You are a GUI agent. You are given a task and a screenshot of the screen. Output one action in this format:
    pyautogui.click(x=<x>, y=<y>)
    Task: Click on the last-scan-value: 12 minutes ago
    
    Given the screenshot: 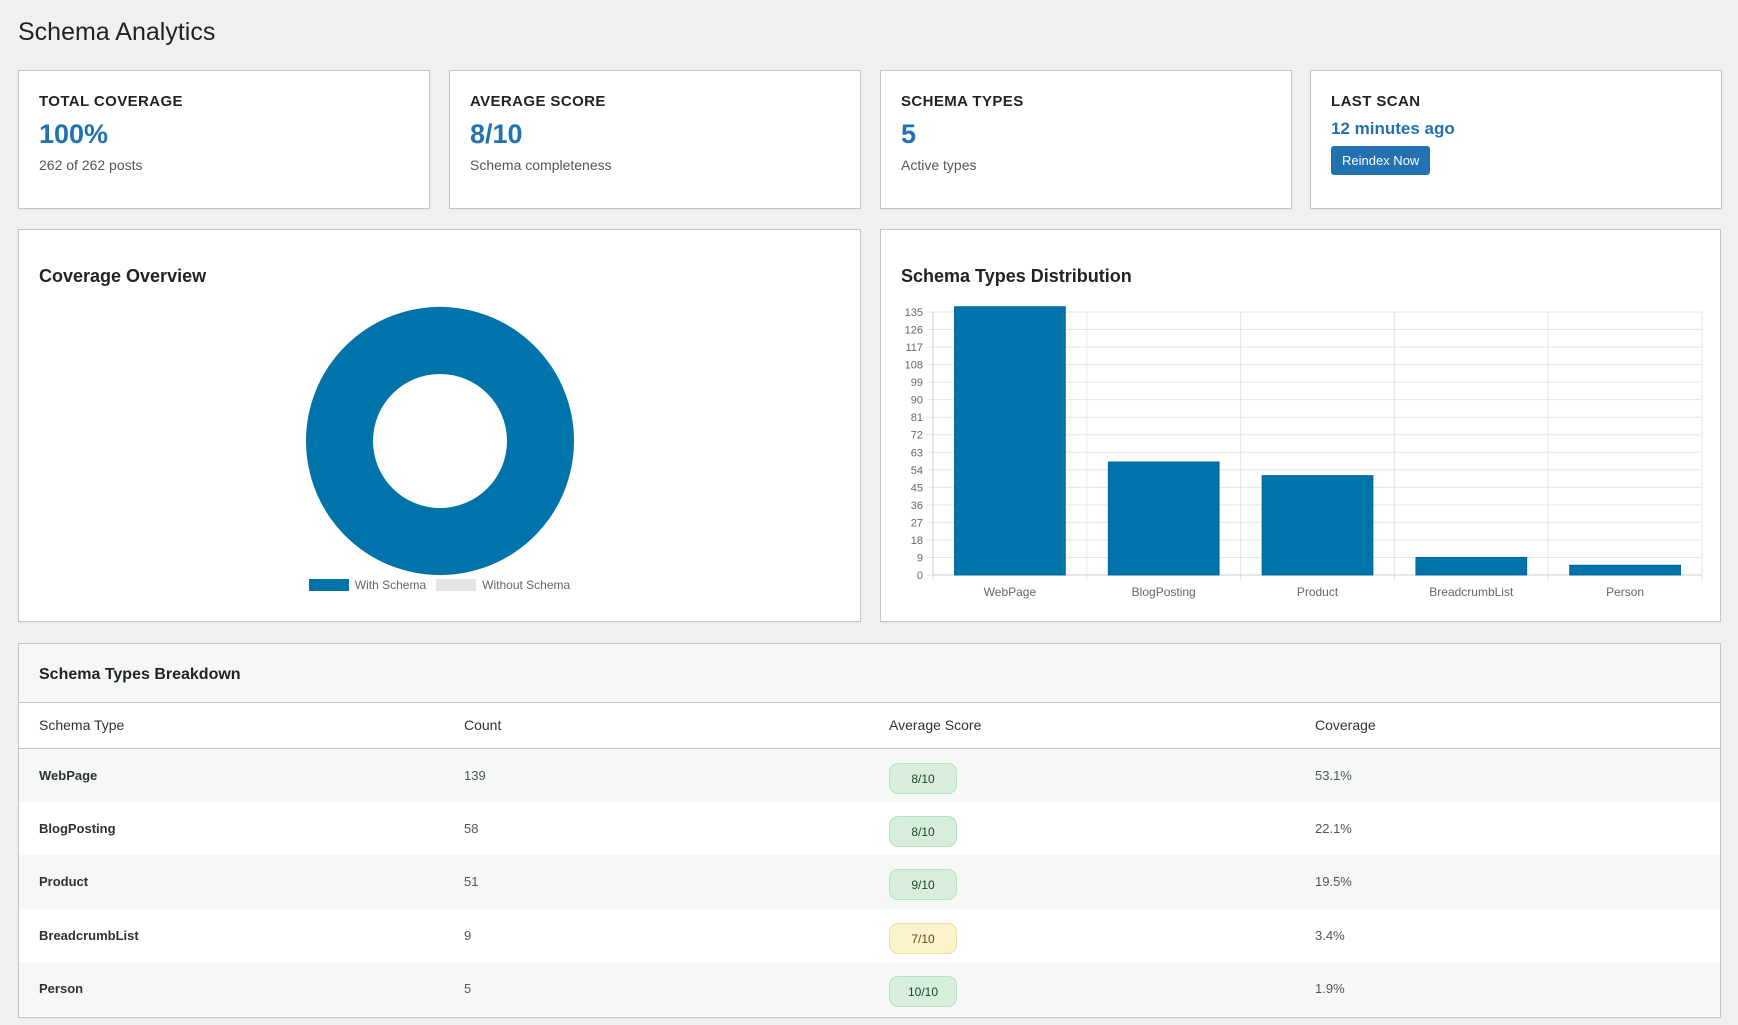 What is the action you would take?
    pyautogui.click(x=1393, y=128)
    